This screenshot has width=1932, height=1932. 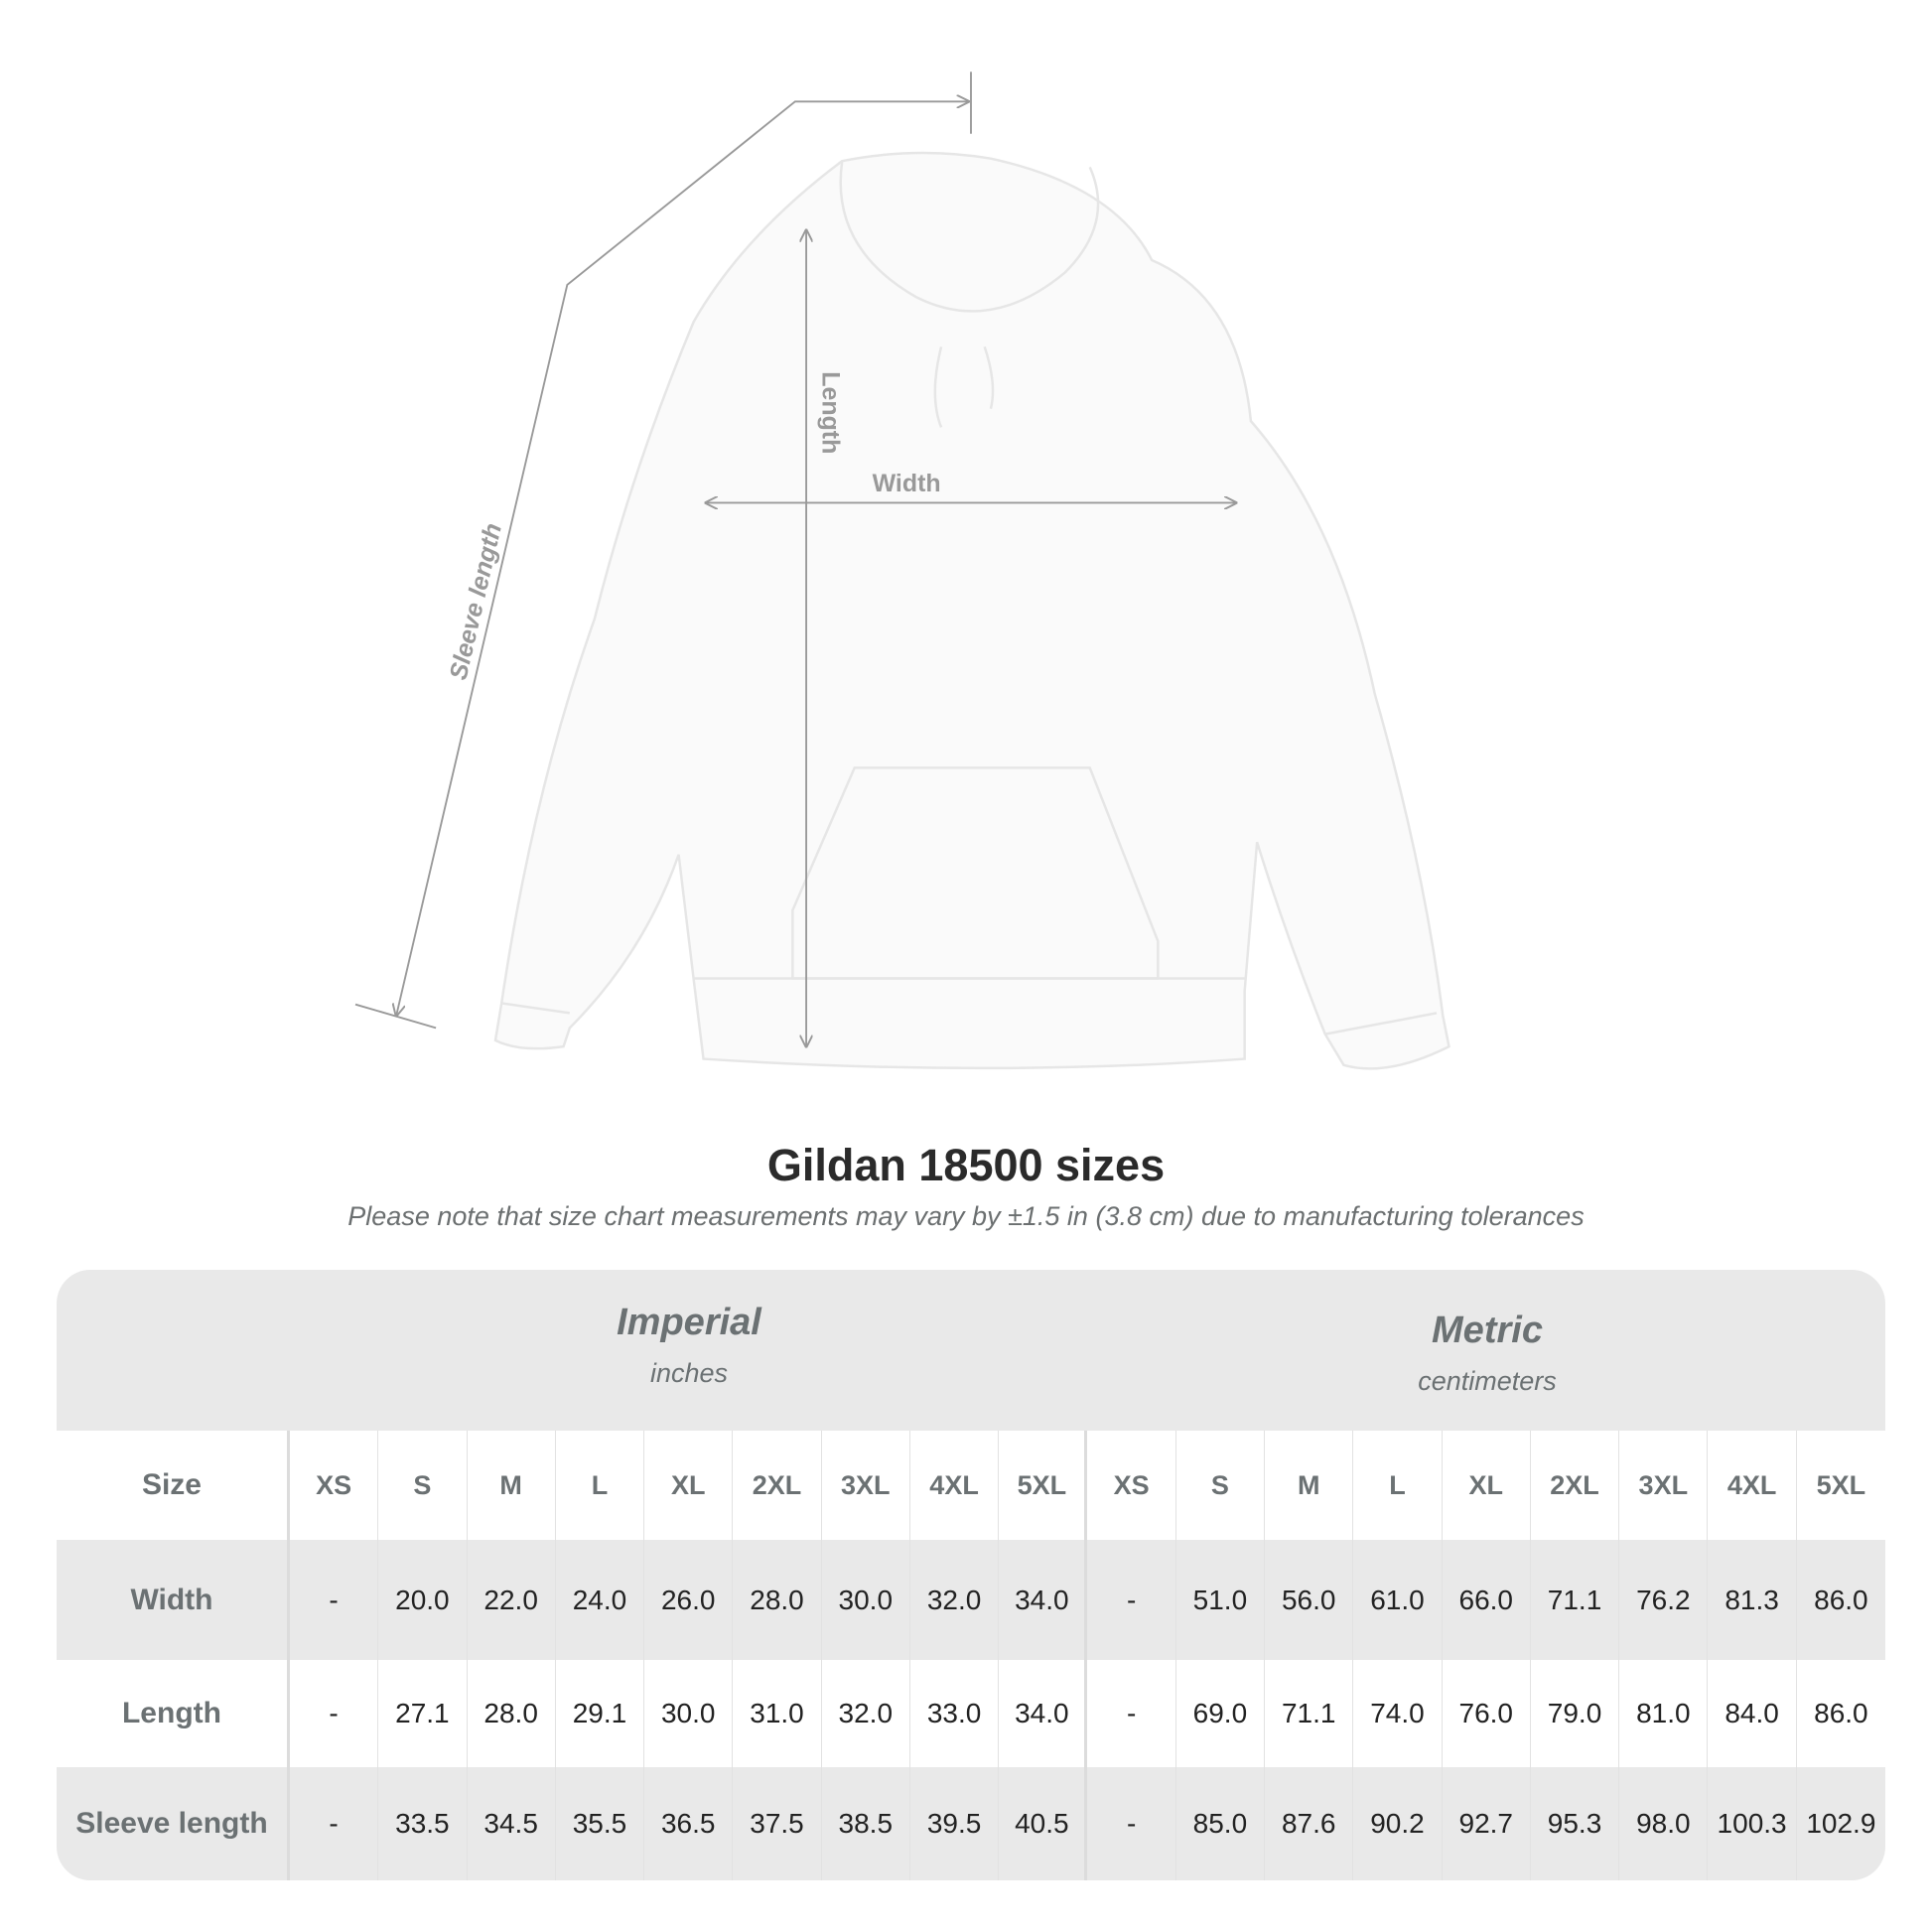 What do you see at coordinates (601, 1714) in the screenshot?
I see `imperial-value-cell: 29.1` at bounding box center [601, 1714].